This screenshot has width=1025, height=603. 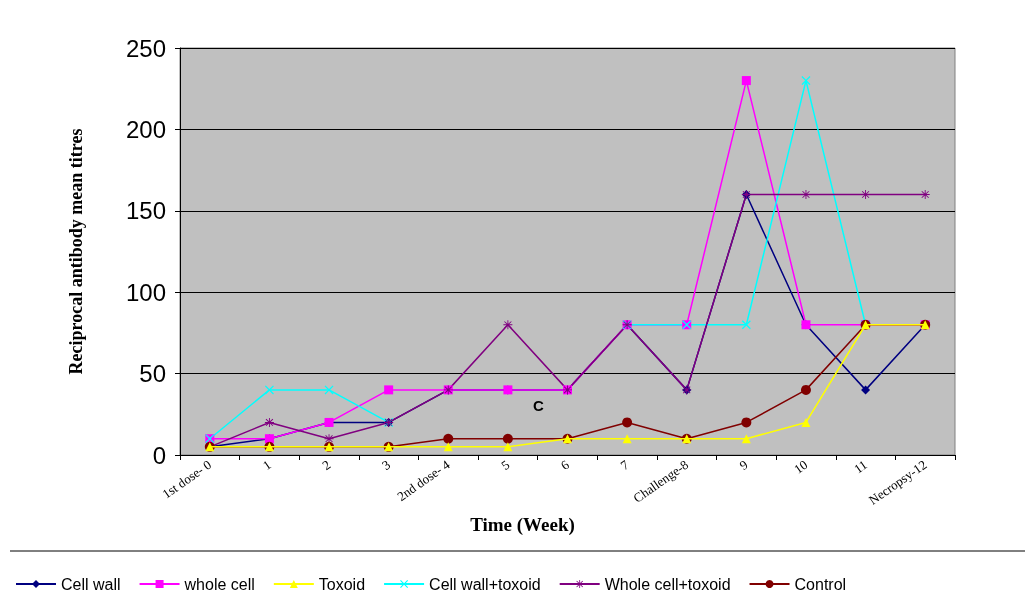 I want to click on legend-label: Toxoid, so click(x=342, y=584).